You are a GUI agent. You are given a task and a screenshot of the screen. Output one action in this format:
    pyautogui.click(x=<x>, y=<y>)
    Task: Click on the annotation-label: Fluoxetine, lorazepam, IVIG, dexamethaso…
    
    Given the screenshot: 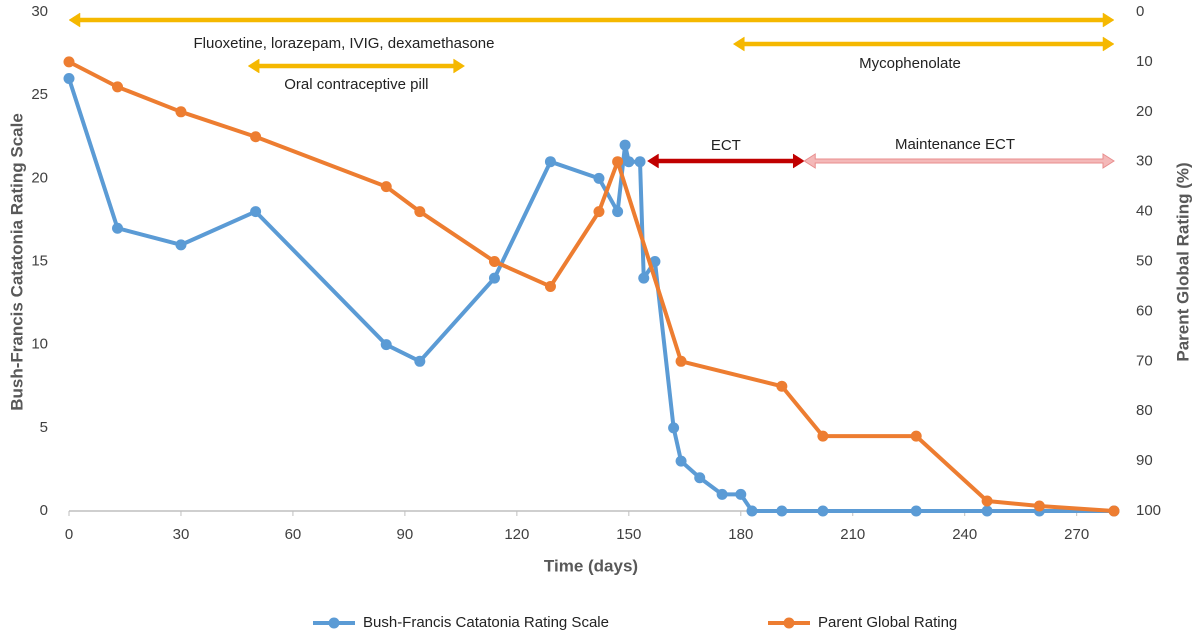 What is the action you would take?
    pyautogui.click(x=344, y=43)
    